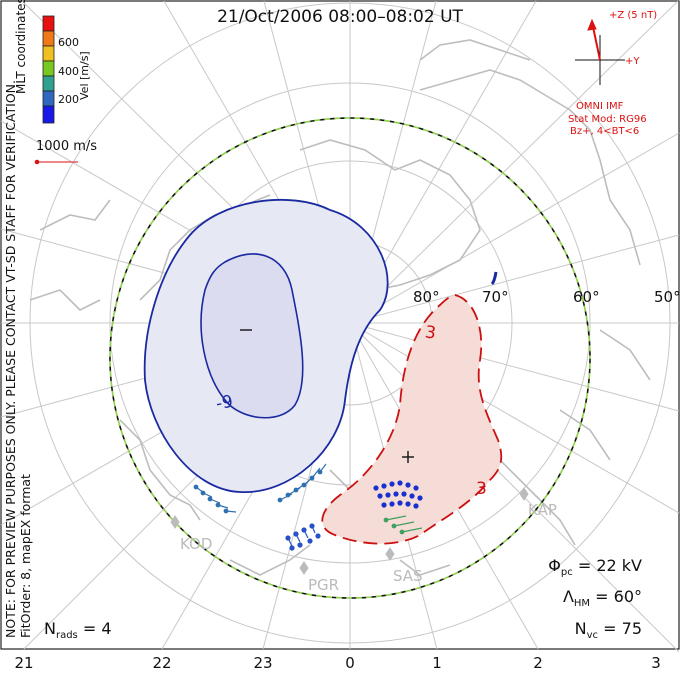 Image resolution: width=680 pixels, height=674 pixels. I want to click on vector-group-pgr, so click(302, 483).